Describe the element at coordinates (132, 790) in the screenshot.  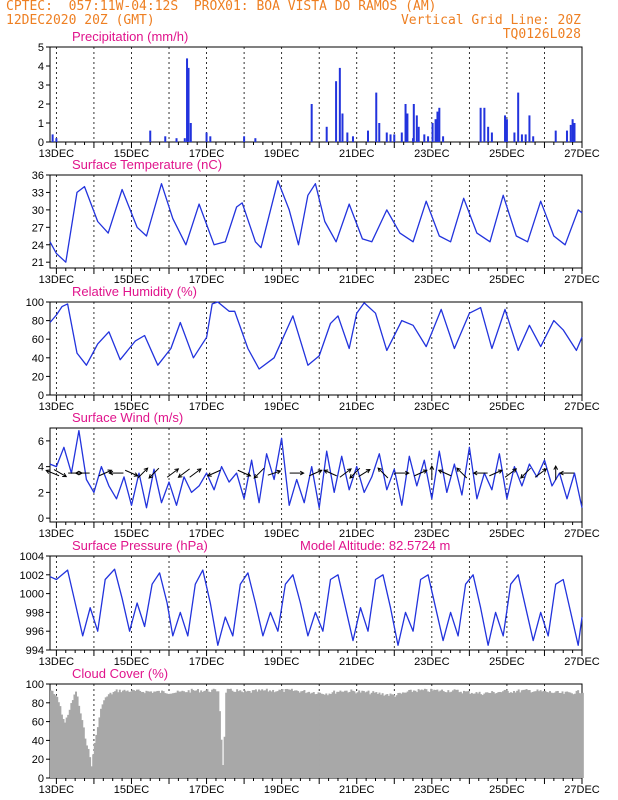
I see `x-tick-label: 15DEC` at that location.